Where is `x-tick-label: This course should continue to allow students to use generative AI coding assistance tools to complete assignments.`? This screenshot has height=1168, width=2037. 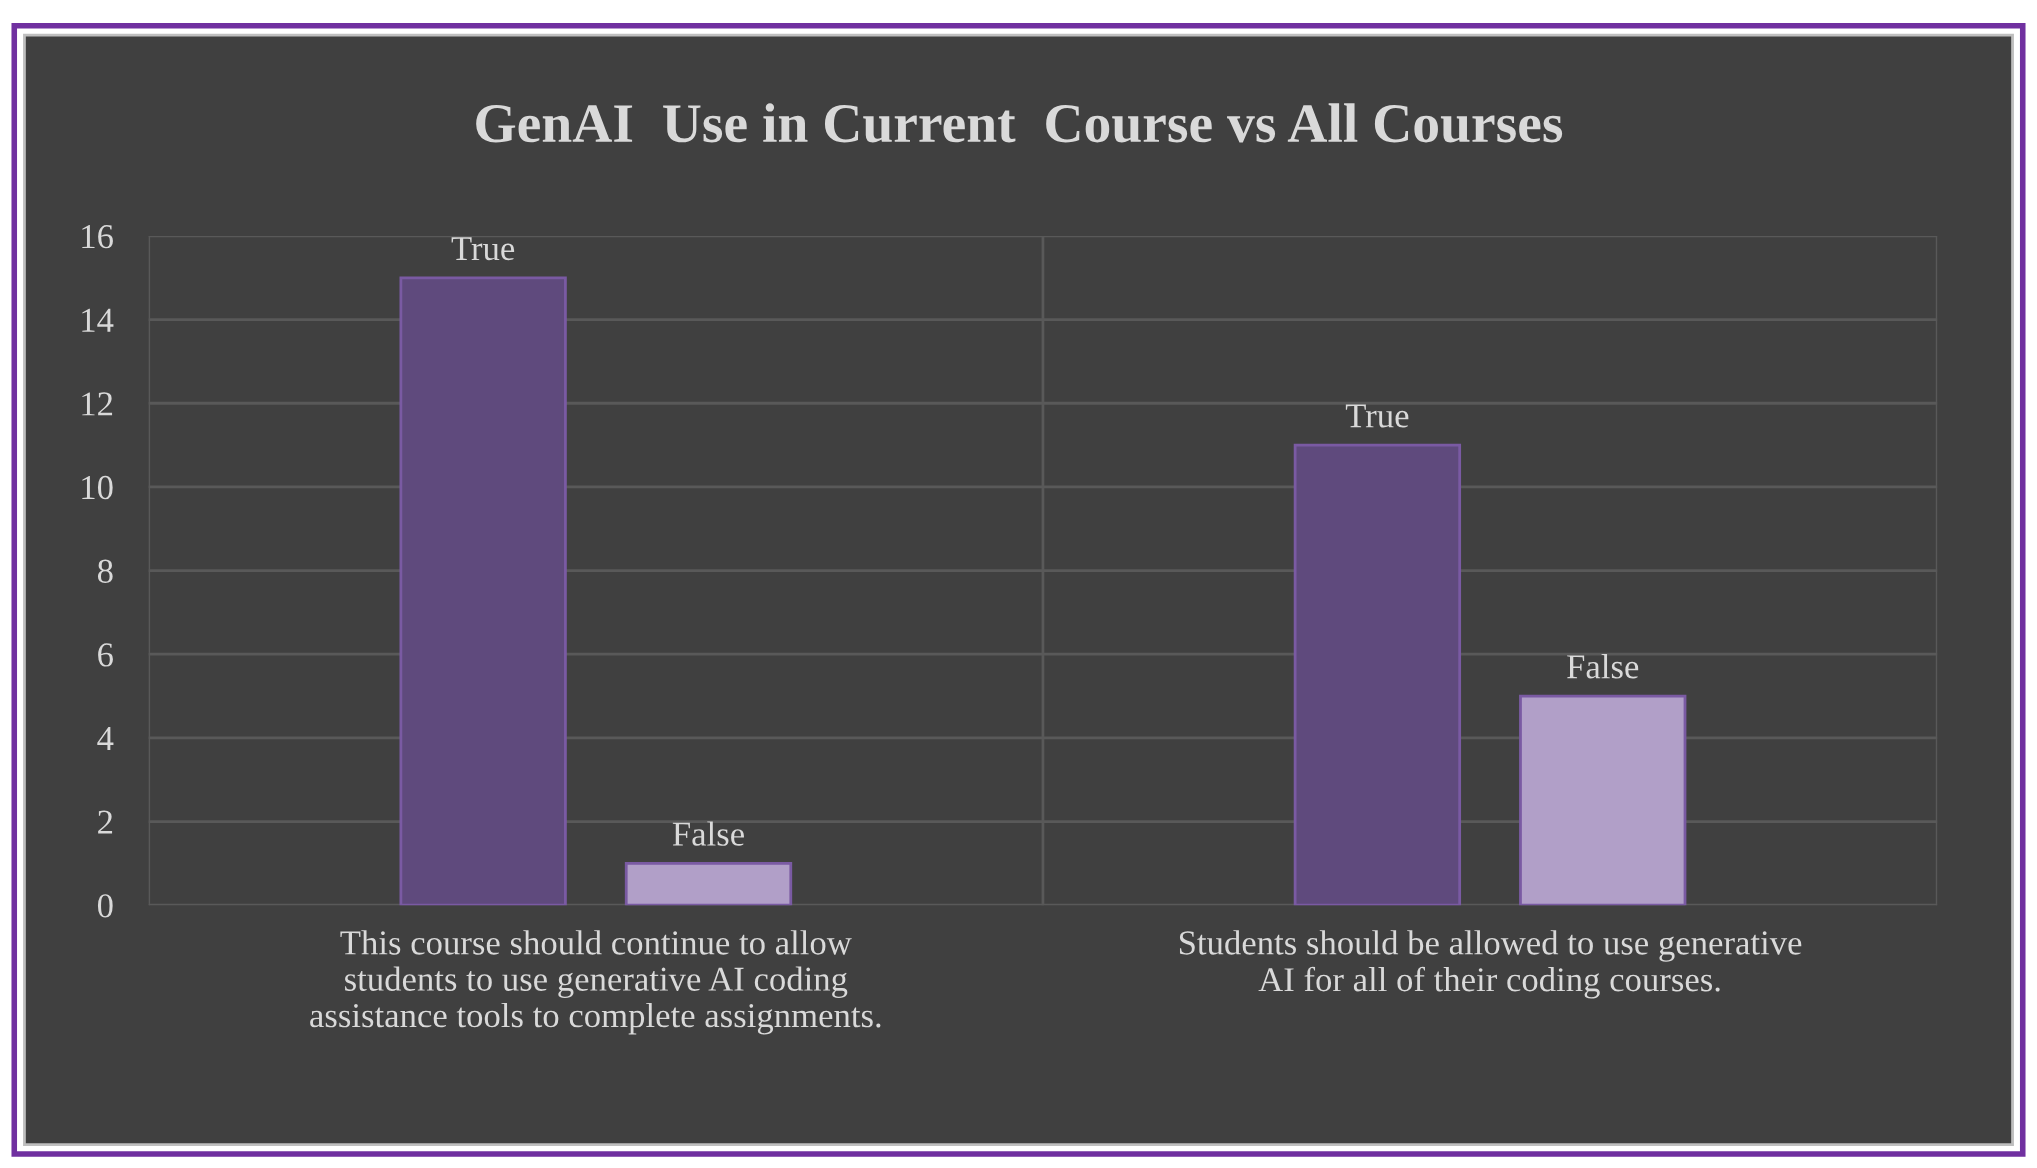 x-tick-label: This course should continue to allow students to use generative AI coding assistance tools to complete assignments. is located at coordinates (595, 982).